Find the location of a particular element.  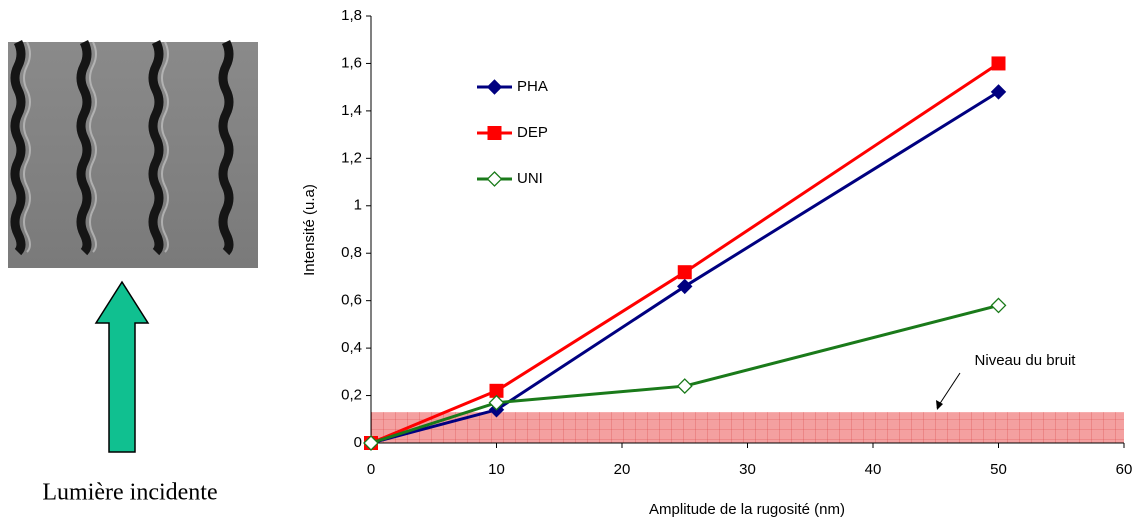

x-tick-label: 60 is located at coordinates (1124, 469).